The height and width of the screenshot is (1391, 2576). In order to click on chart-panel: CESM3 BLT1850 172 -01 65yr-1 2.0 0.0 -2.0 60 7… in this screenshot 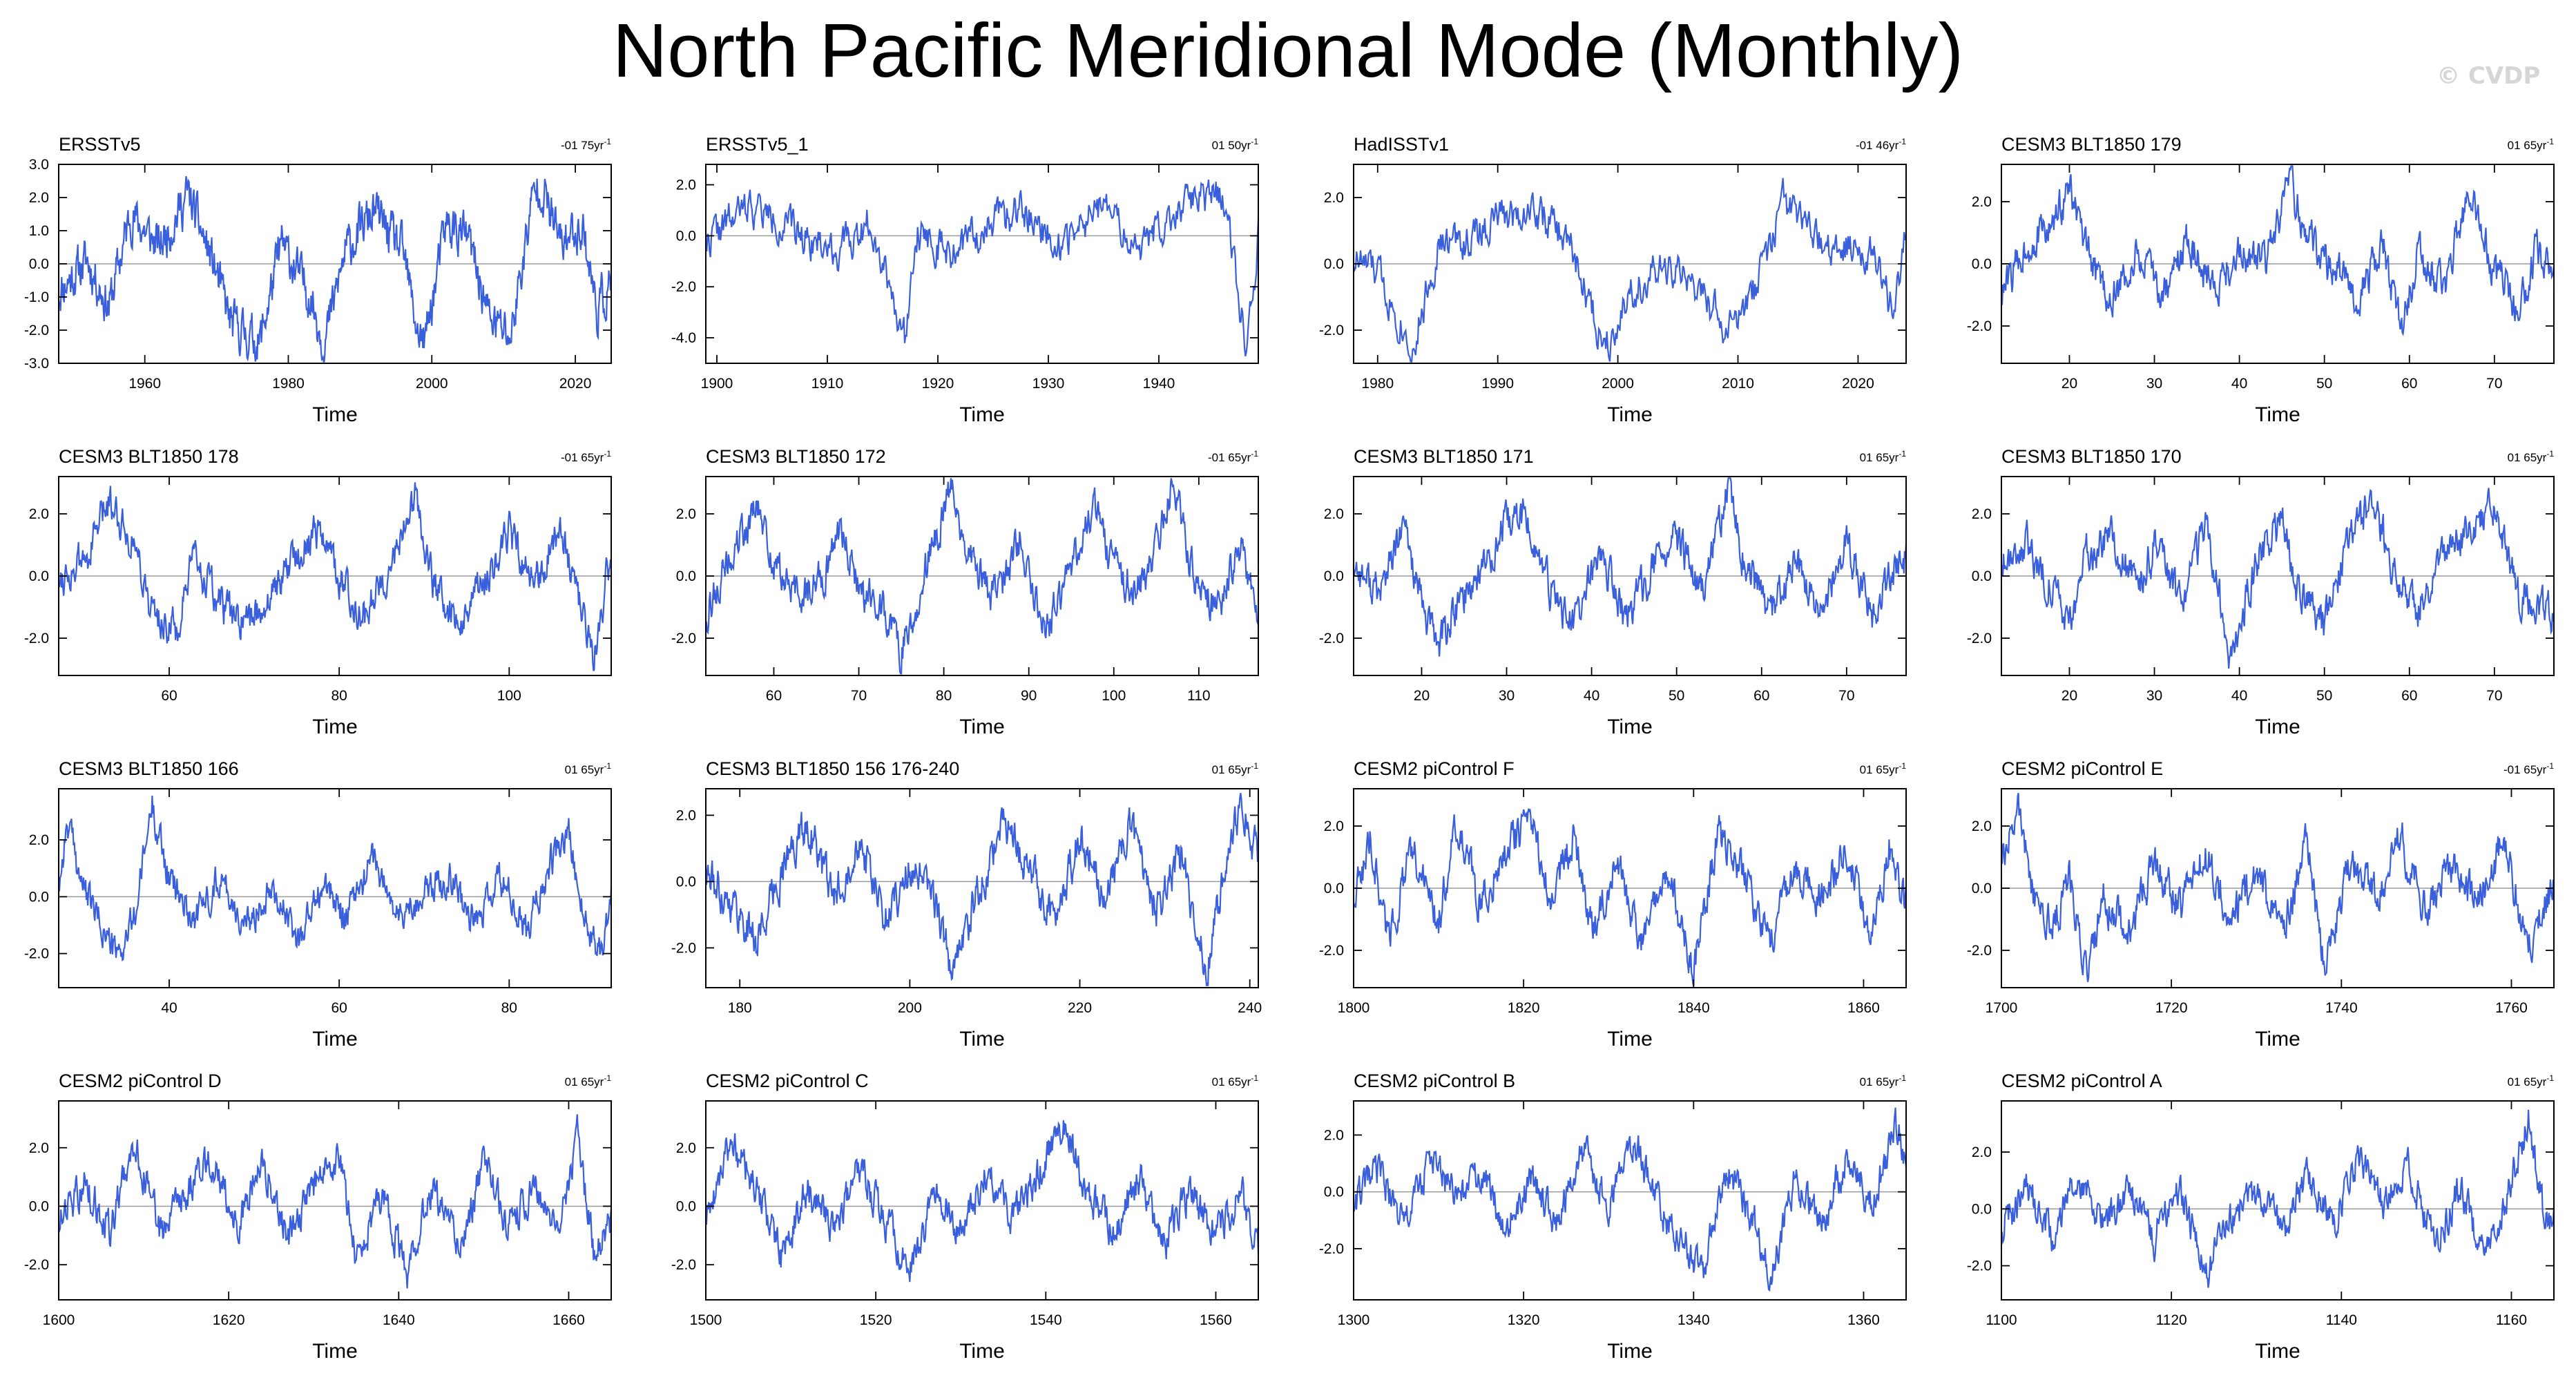, I will do `click(965, 592)`.